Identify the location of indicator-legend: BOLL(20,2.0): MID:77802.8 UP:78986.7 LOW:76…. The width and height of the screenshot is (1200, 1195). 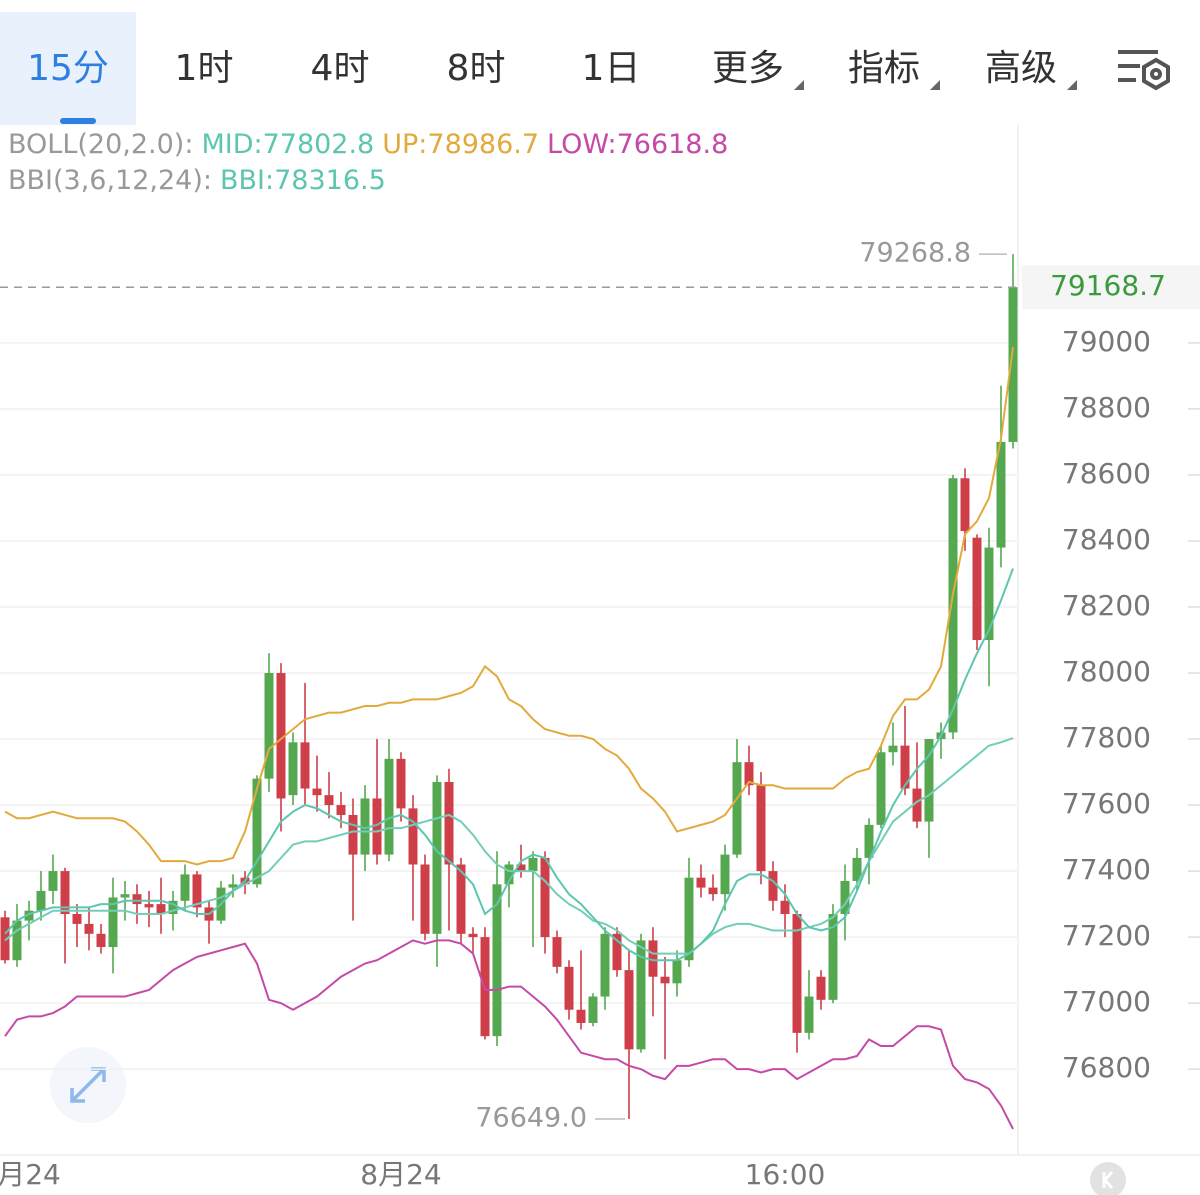
(368, 144).